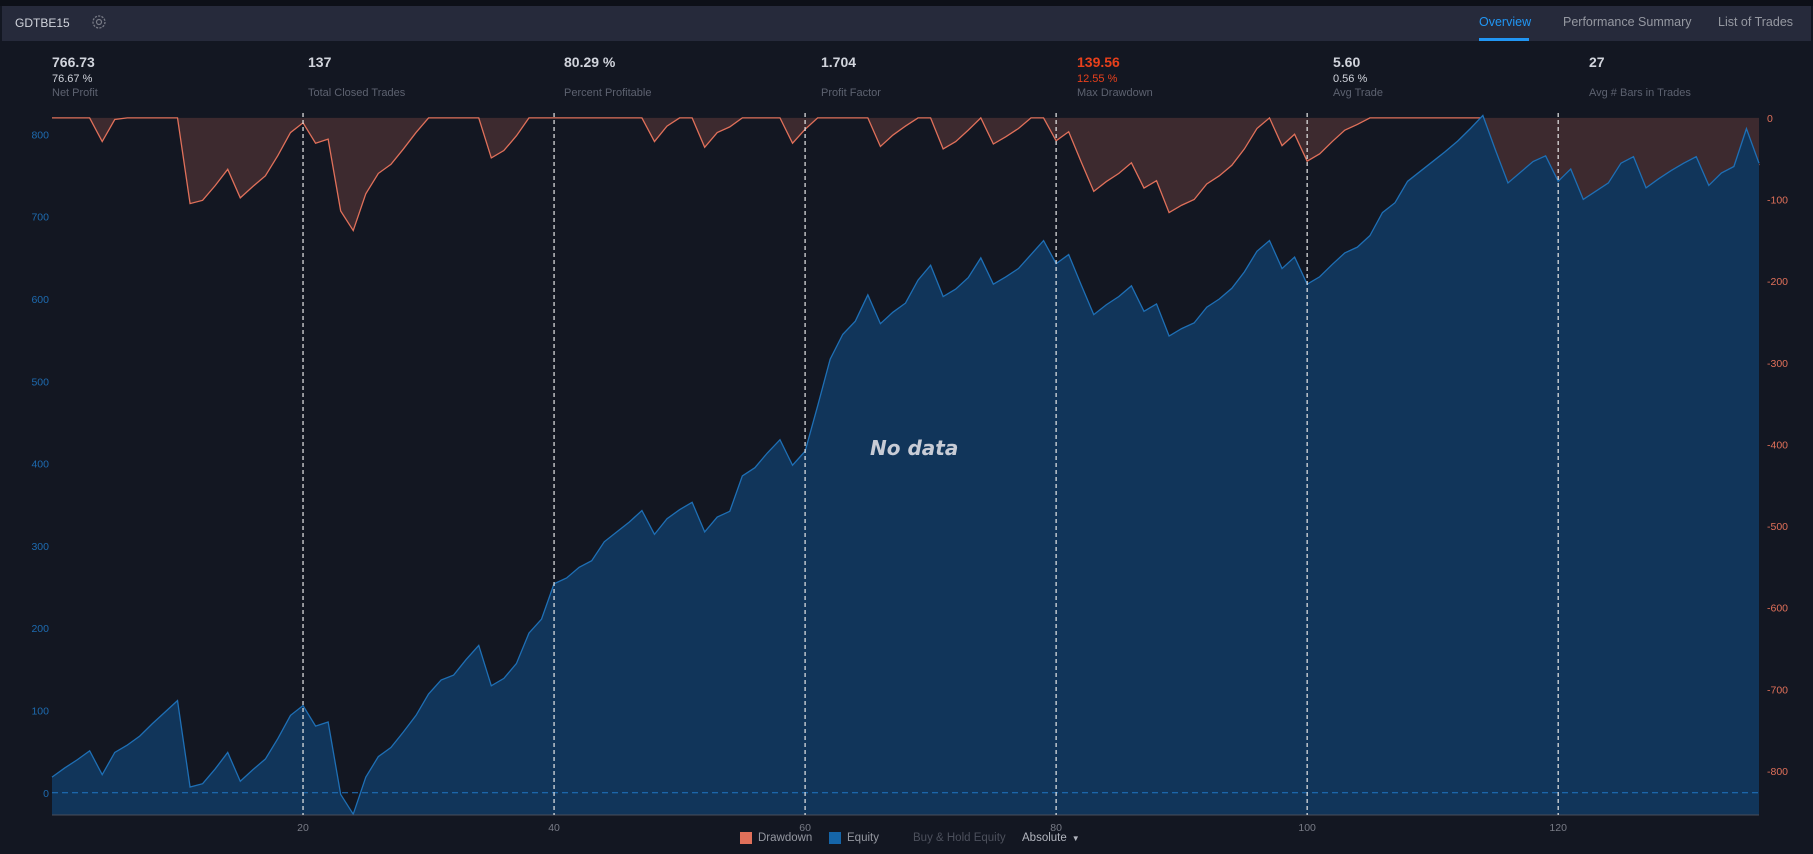 The image size is (1813, 854). Describe the element at coordinates (73, 62) in the screenshot. I see `stat-value: 766.73` at that location.